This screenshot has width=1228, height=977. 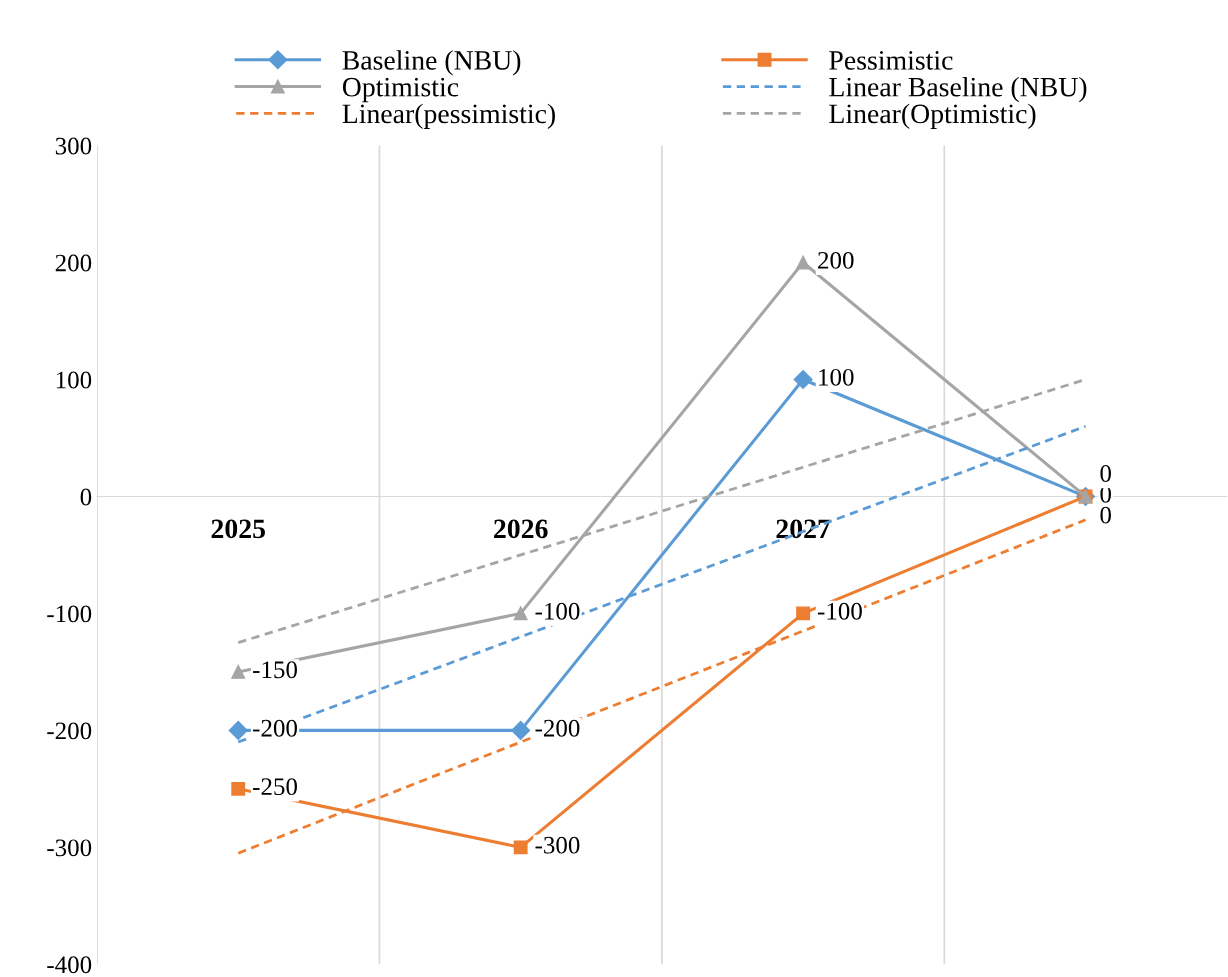 What do you see at coordinates (448, 116) in the screenshot?
I see `legend-label: Linear(pessimistic)` at bounding box center [448, 116].